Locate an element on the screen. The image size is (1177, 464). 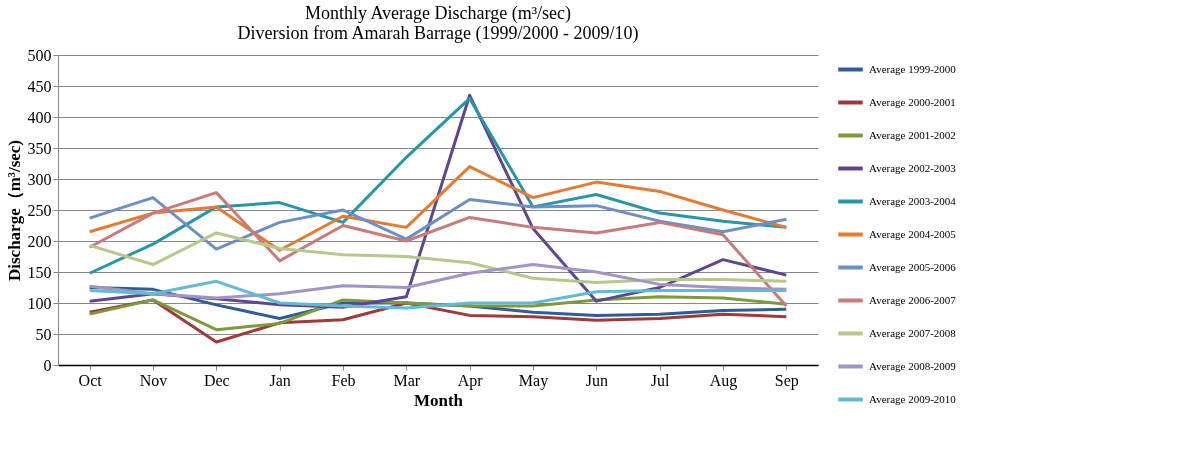
x-tick-label: Jan is located at coordinates (280, 380).